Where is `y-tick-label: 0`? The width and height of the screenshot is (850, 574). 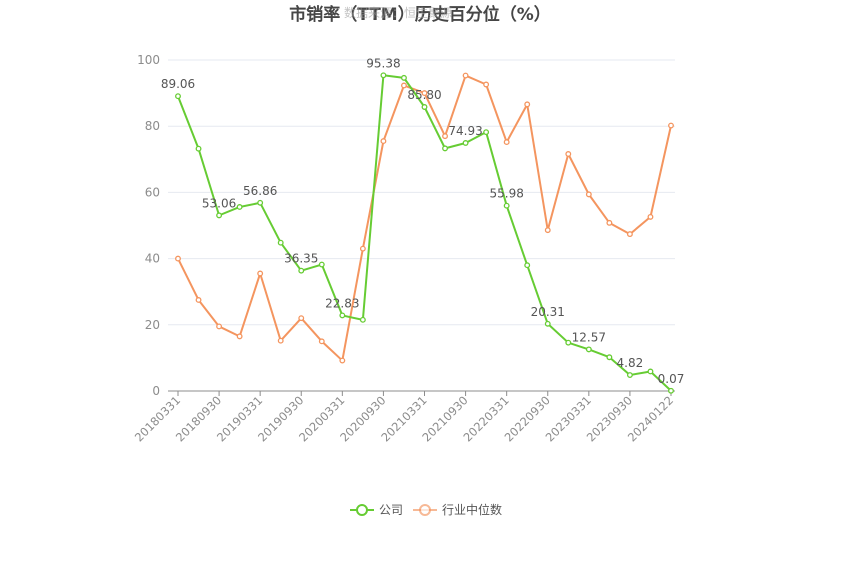
y-tick-label: 0 is located at coordinates (156, 391).